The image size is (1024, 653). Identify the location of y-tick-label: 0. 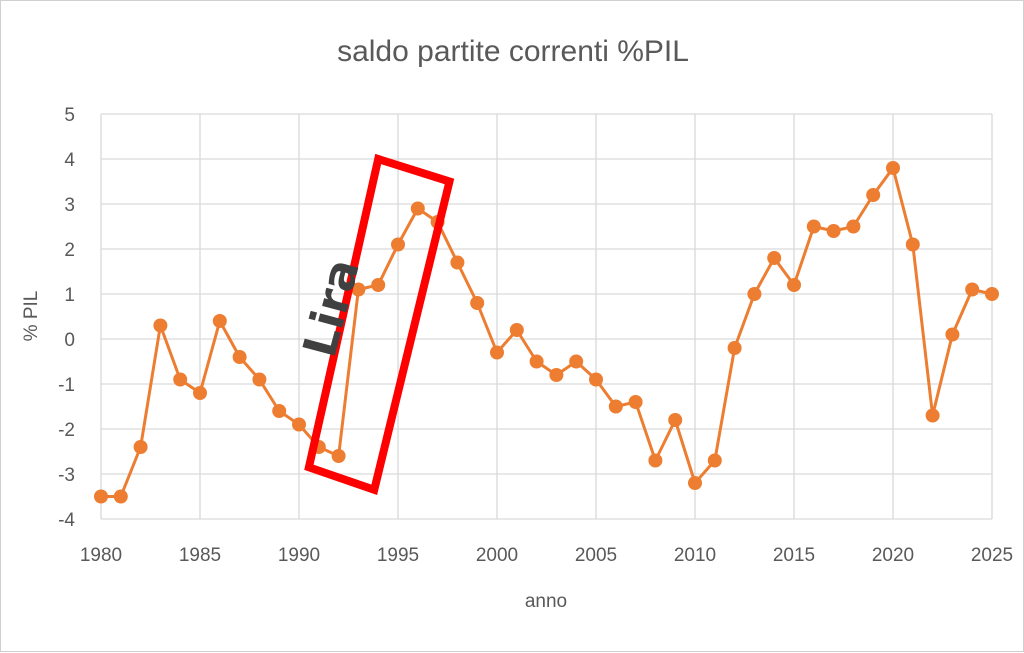
(69, 340).